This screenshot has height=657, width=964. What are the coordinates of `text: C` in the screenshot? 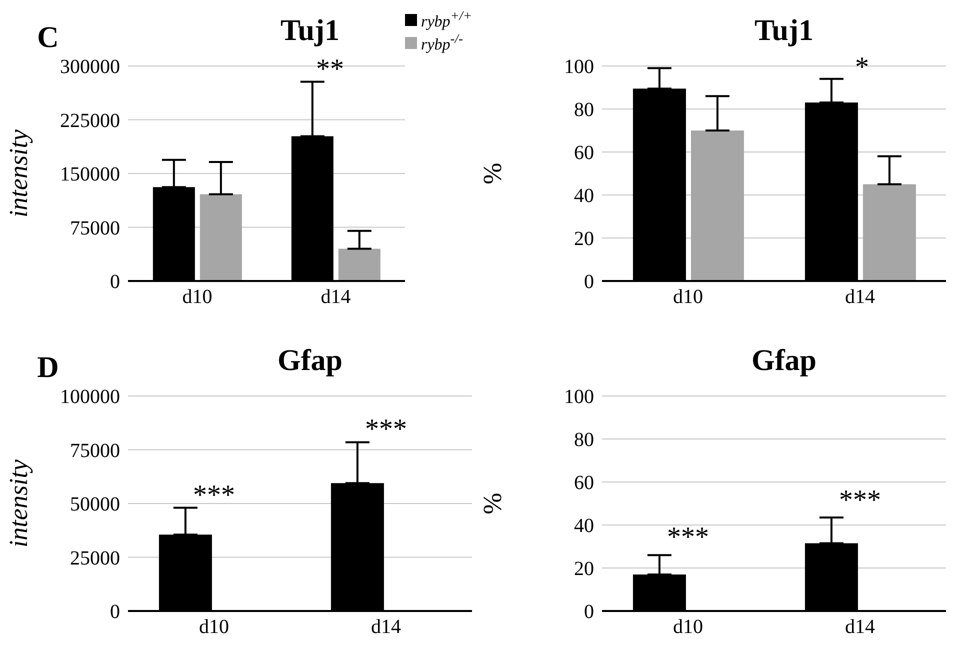 It's located at (48, 38).